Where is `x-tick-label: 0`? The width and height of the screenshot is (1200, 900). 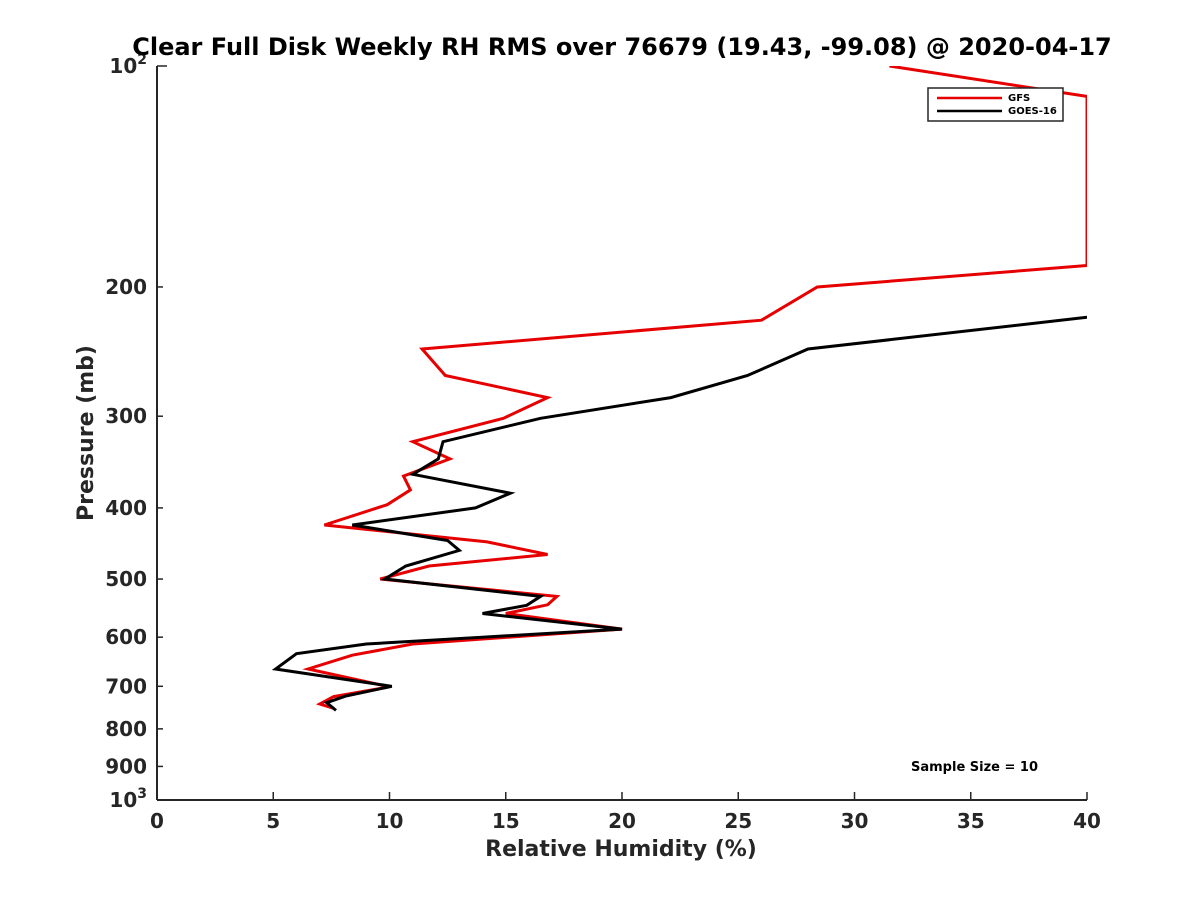 x-tick-label: 0 is located at coordinates (157, 821).